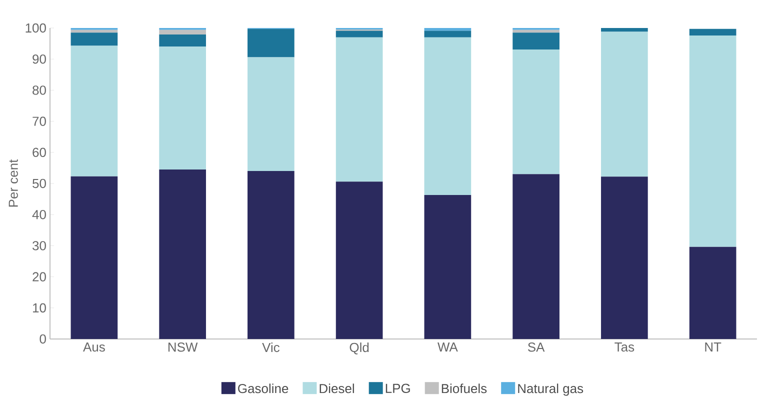  Describe the element at coordinates (359, 348) in the screenshot. I see `x-tick-label: Qld` at that location.